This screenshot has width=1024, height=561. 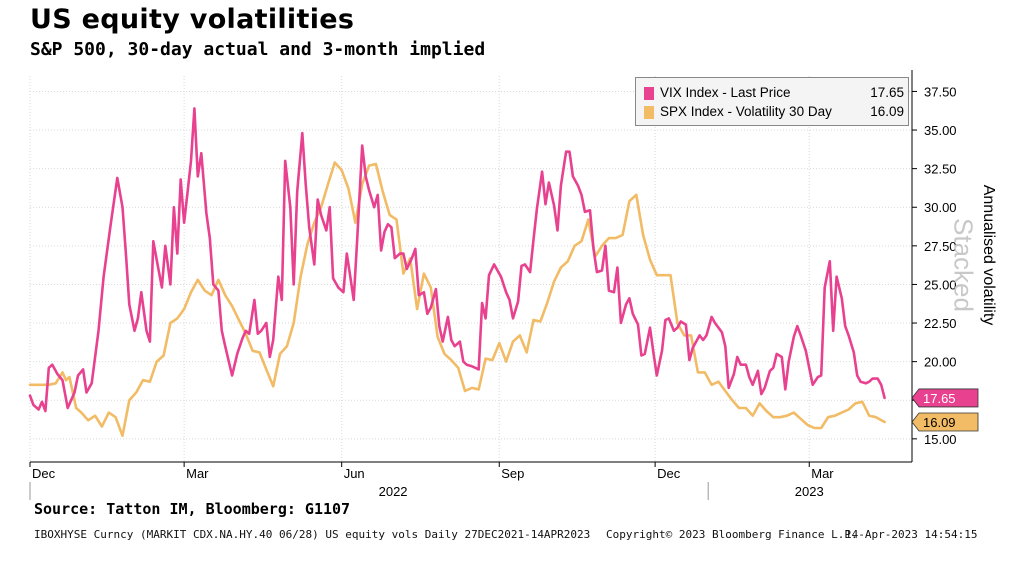 I want to click on y-tick-label: 37.50, so click(x=940, y=91).